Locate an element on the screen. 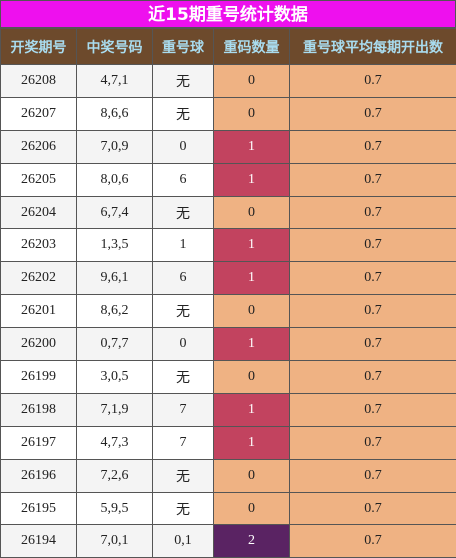  table-cell: 4,7,3 is located at coordinates (114, 442).